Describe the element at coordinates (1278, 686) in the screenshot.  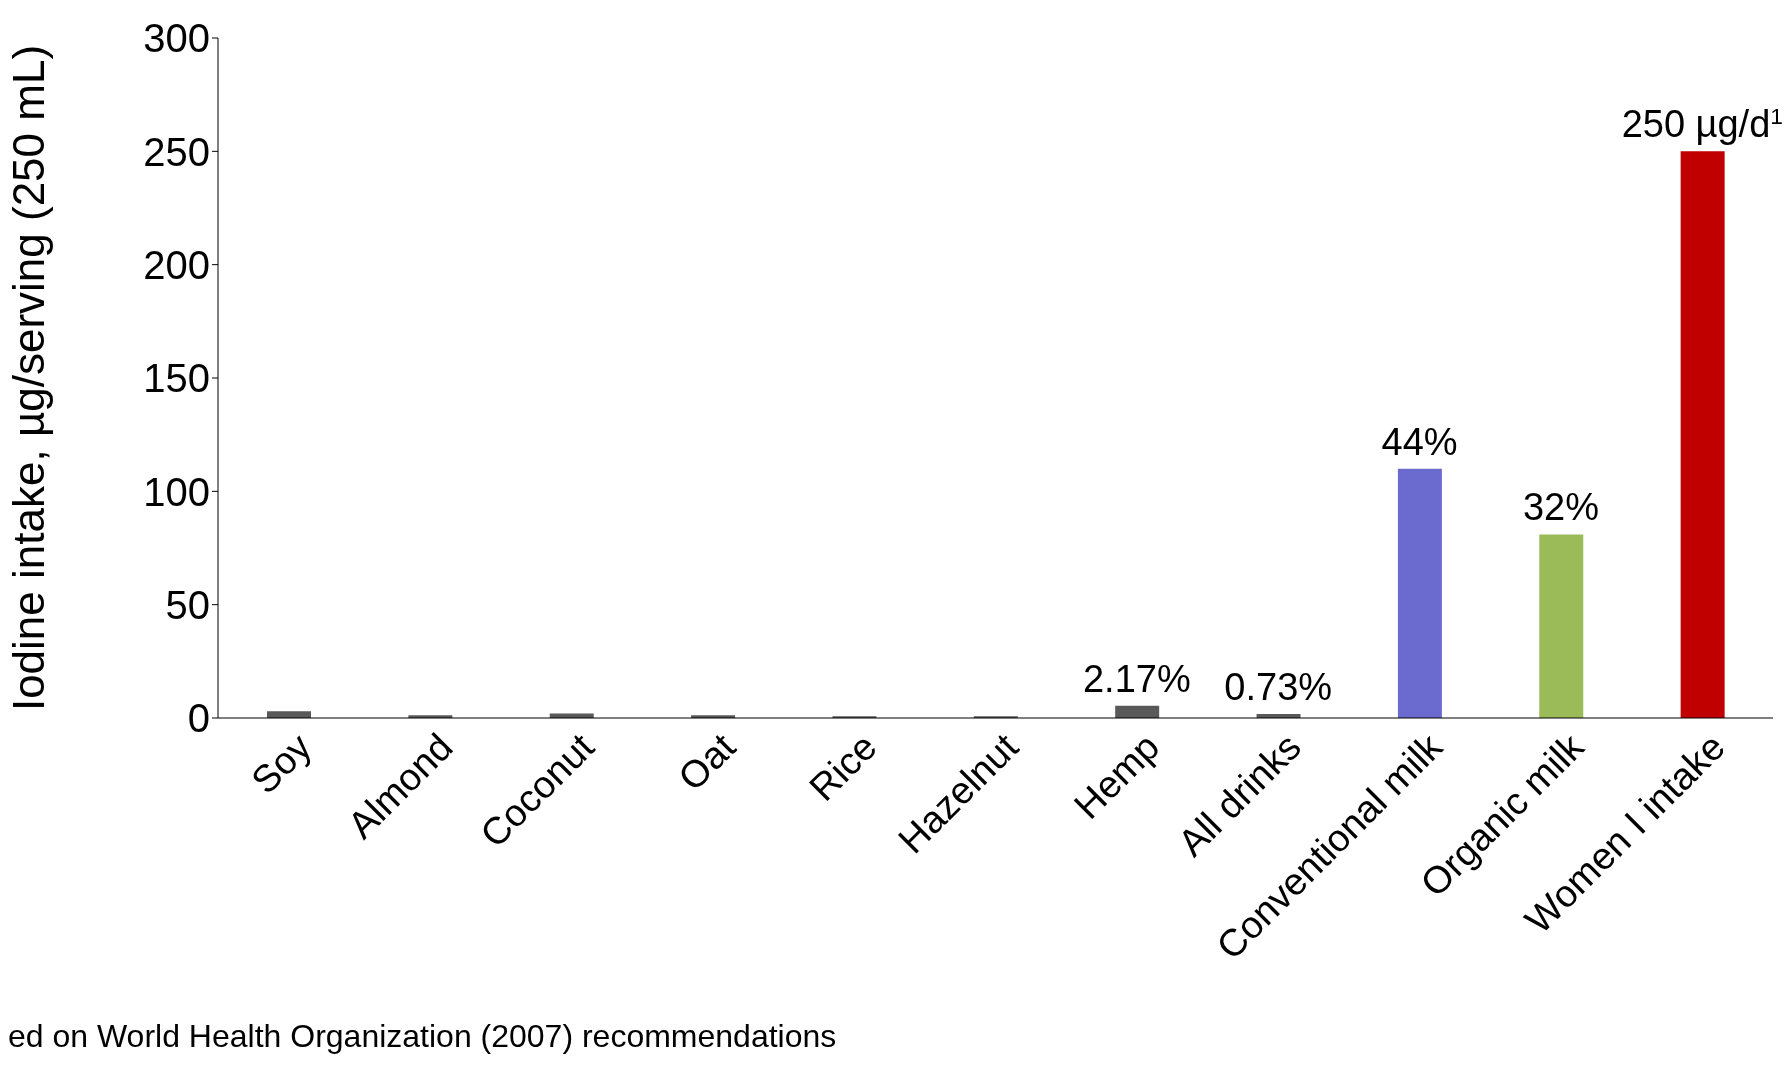
I see `annotation: 0.73%` at that location.